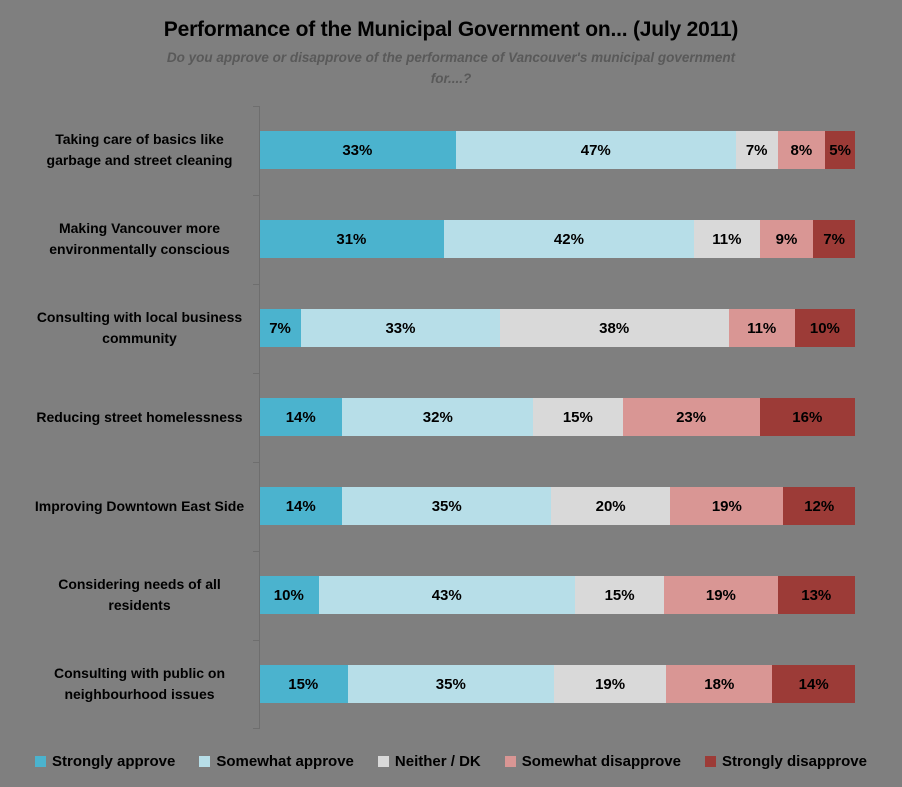 The height and width of the screenshot is (787, 902). I want to click on stacked-bar: 10% 43% 15% 19% 13%, so click(557, 595).